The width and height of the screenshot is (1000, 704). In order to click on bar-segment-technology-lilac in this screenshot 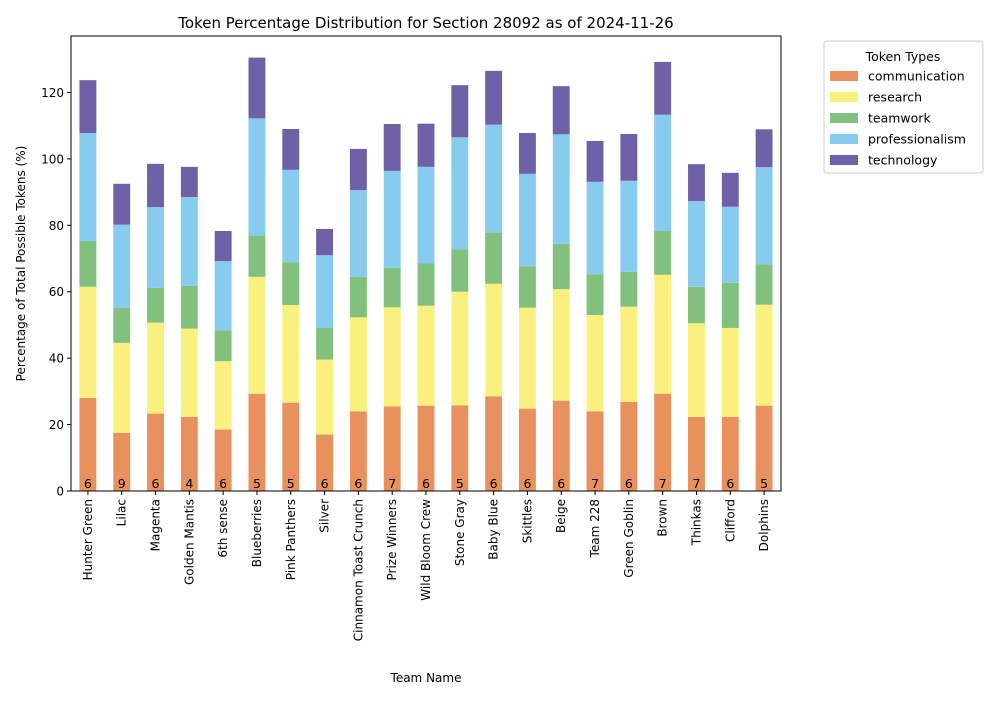, I will do `click(122, 204)`.